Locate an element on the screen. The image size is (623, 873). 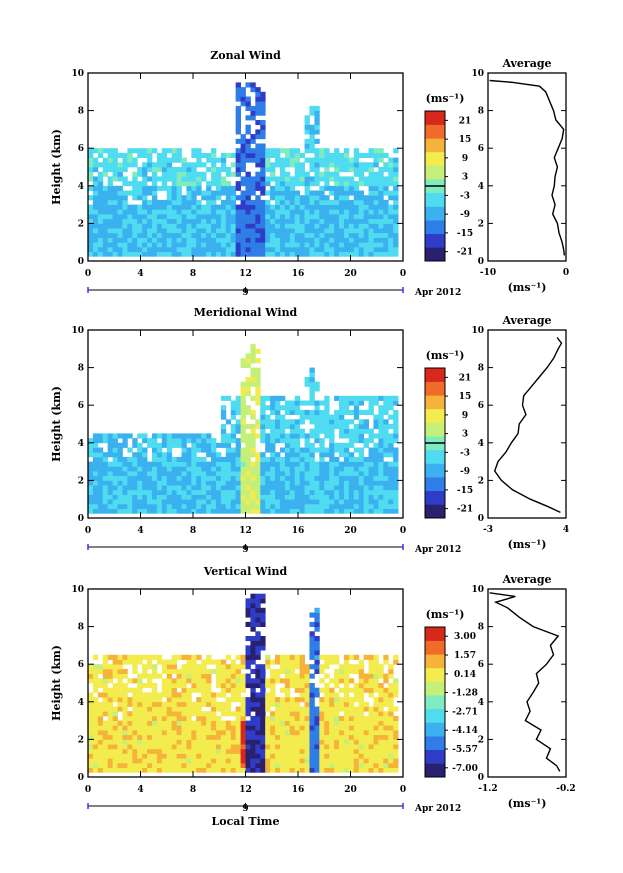
colorbar-frame is located at coordinates (435, 702).